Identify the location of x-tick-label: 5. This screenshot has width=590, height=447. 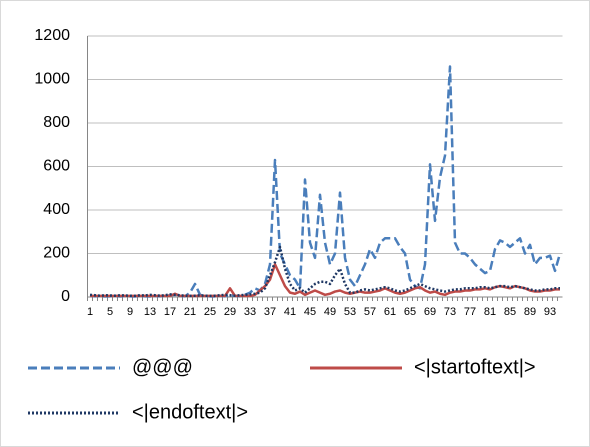
(110, 312).